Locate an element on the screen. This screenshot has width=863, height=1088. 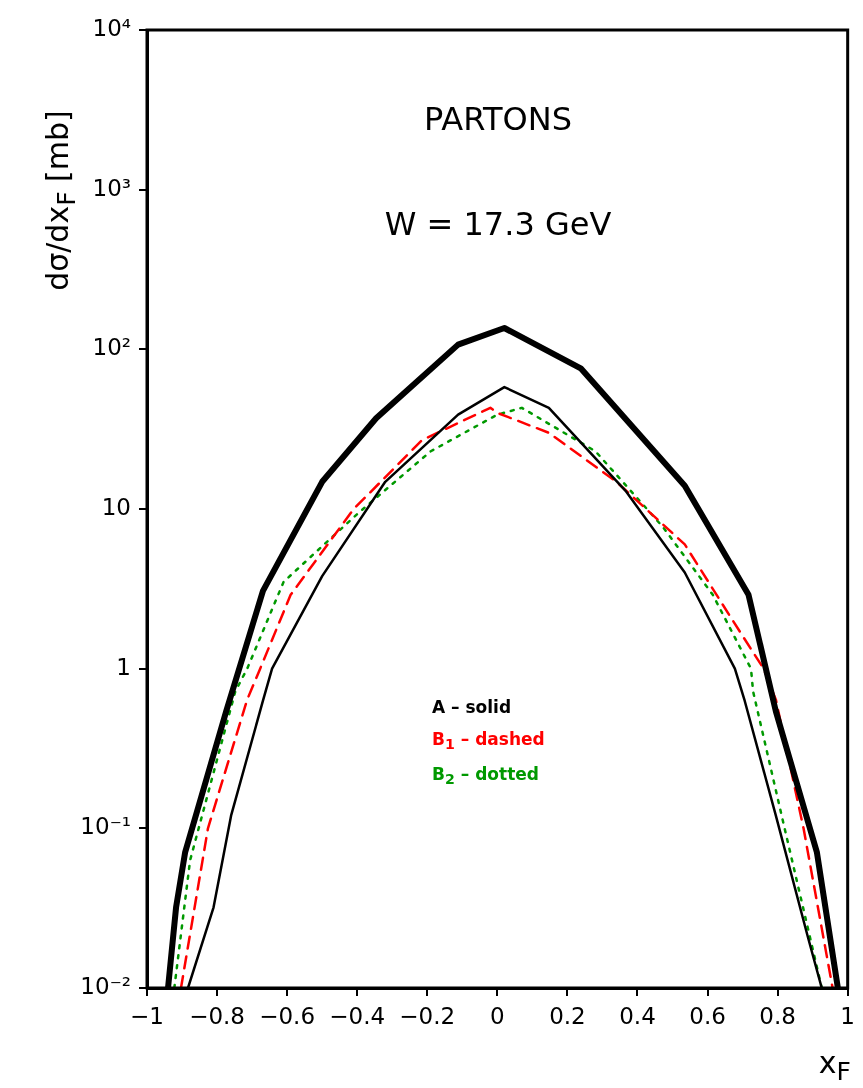
x-tick-label: 0.2 is located at coordinates (567, 1015).